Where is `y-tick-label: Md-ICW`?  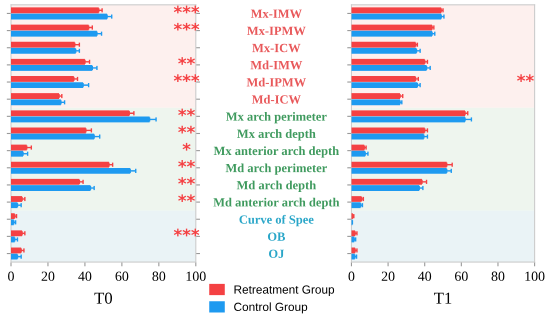 y-tick-label: Md-ICW is located at coordinates (276, 99).